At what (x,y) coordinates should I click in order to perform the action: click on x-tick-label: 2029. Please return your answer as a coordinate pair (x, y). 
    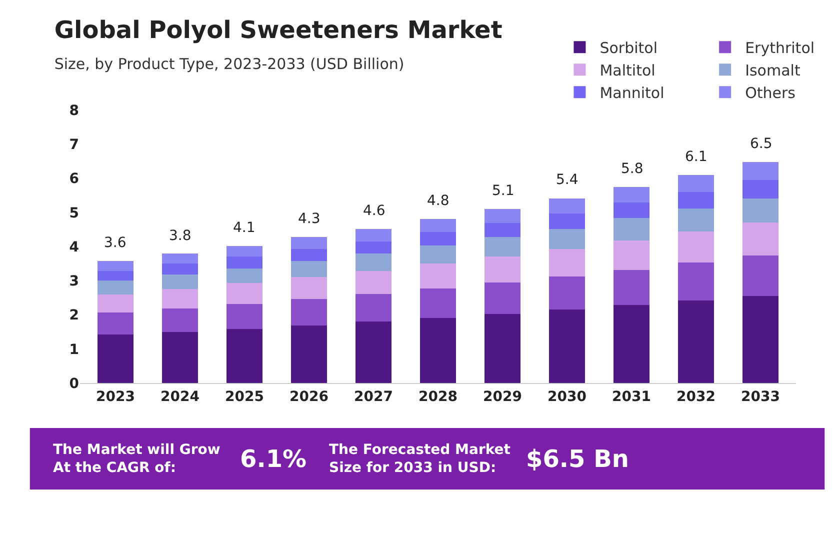
    Looking at the image, I should click on (502, 396).